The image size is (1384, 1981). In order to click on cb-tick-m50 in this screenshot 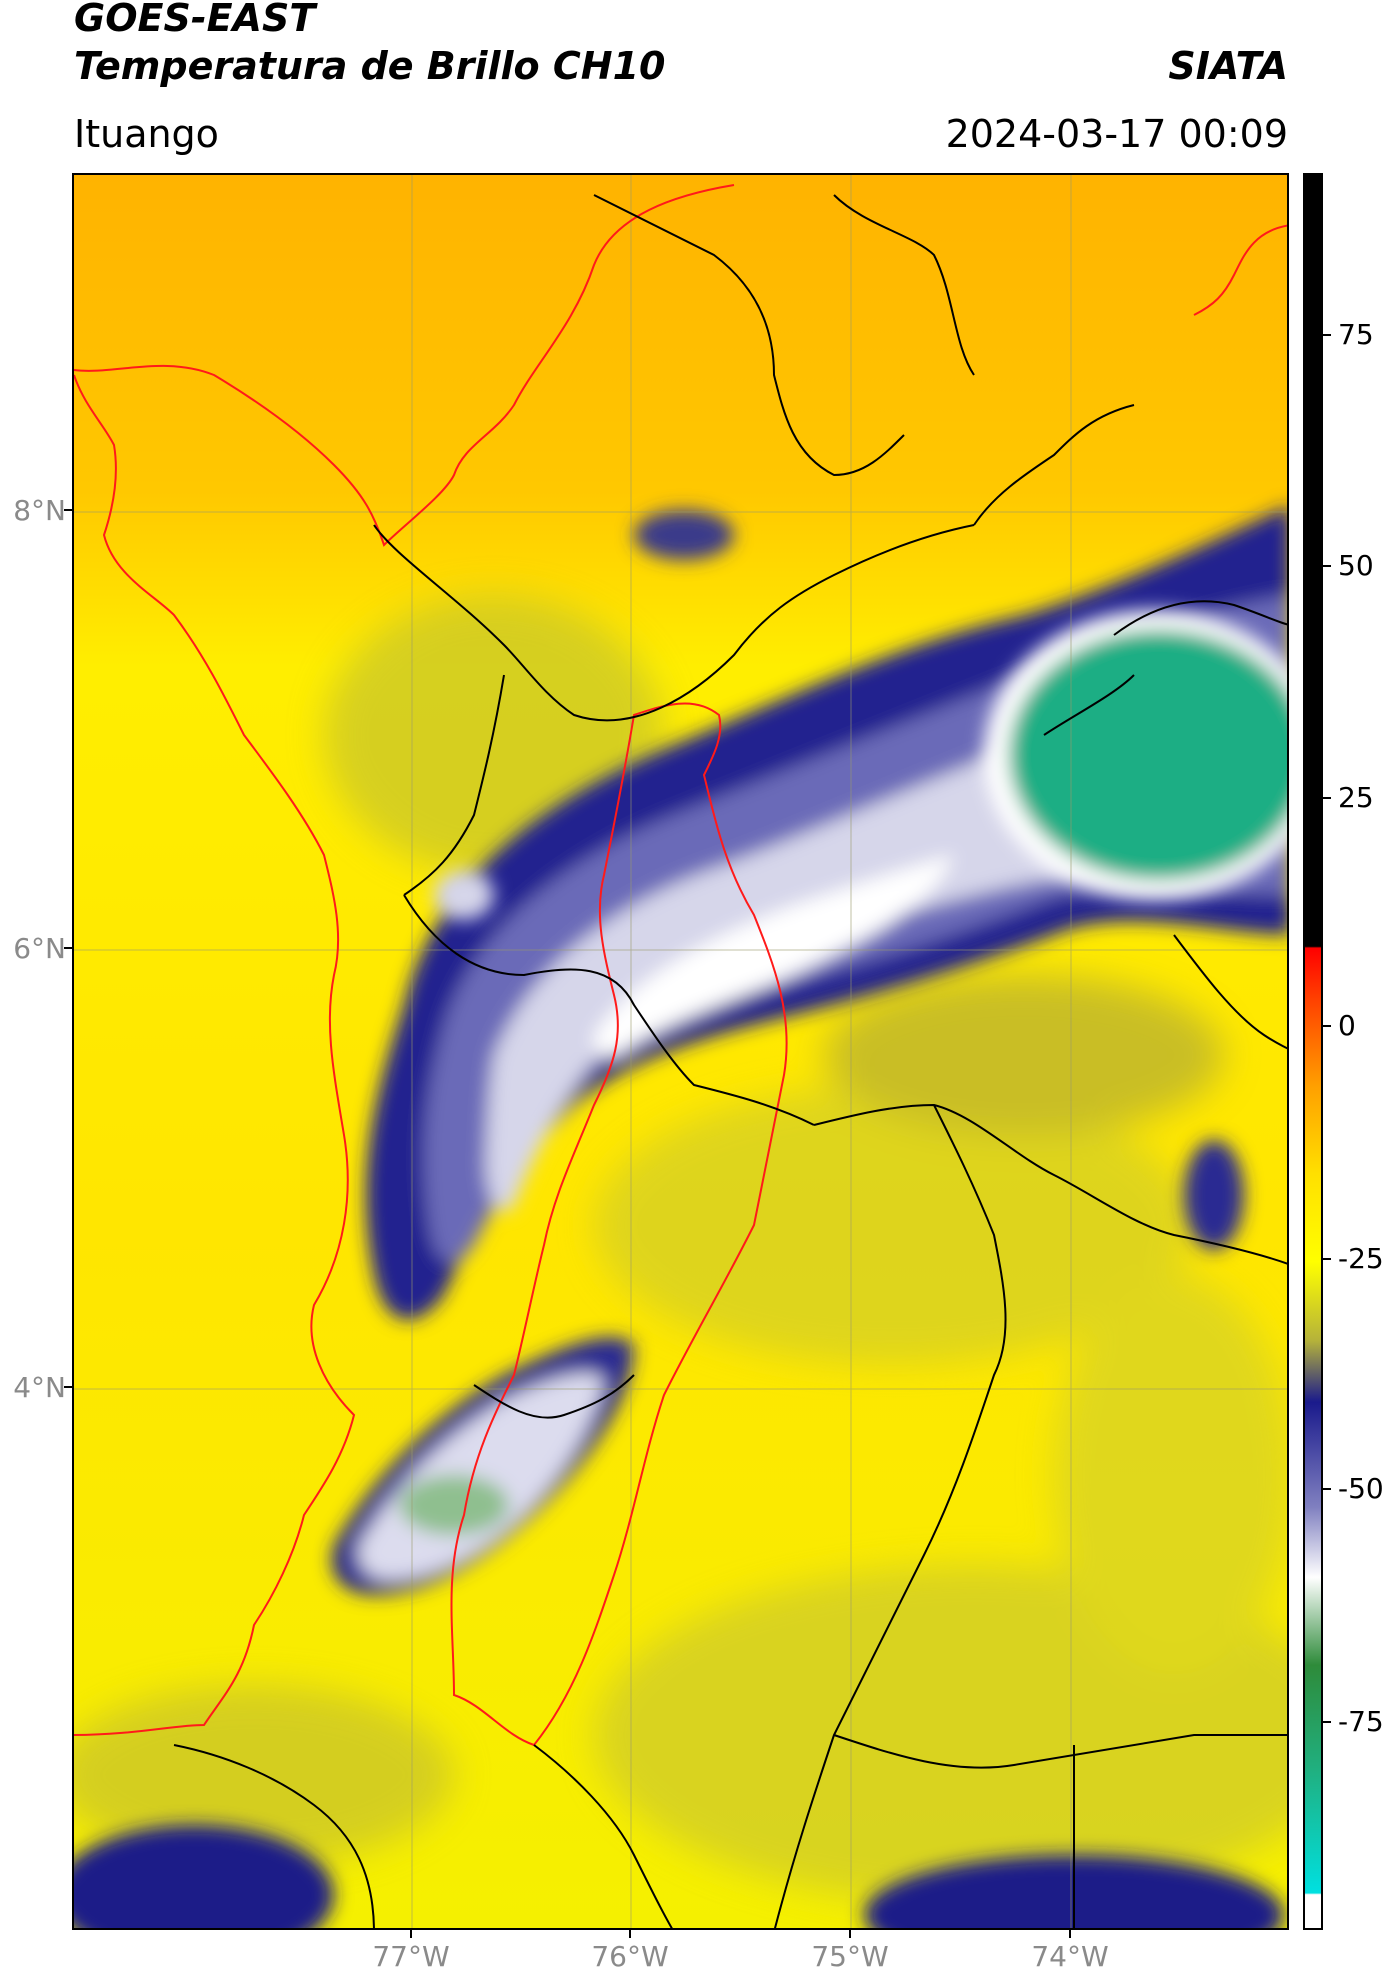, I will do `click(1327, 1489)`.